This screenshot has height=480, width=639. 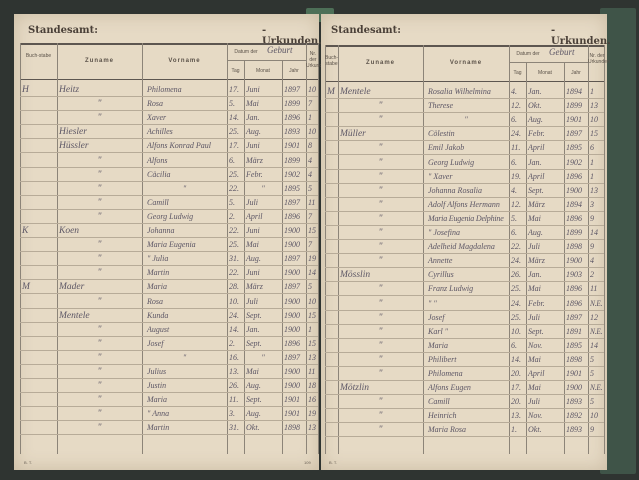 I want to click on entry-day: 20., so click(x=516, y=373).